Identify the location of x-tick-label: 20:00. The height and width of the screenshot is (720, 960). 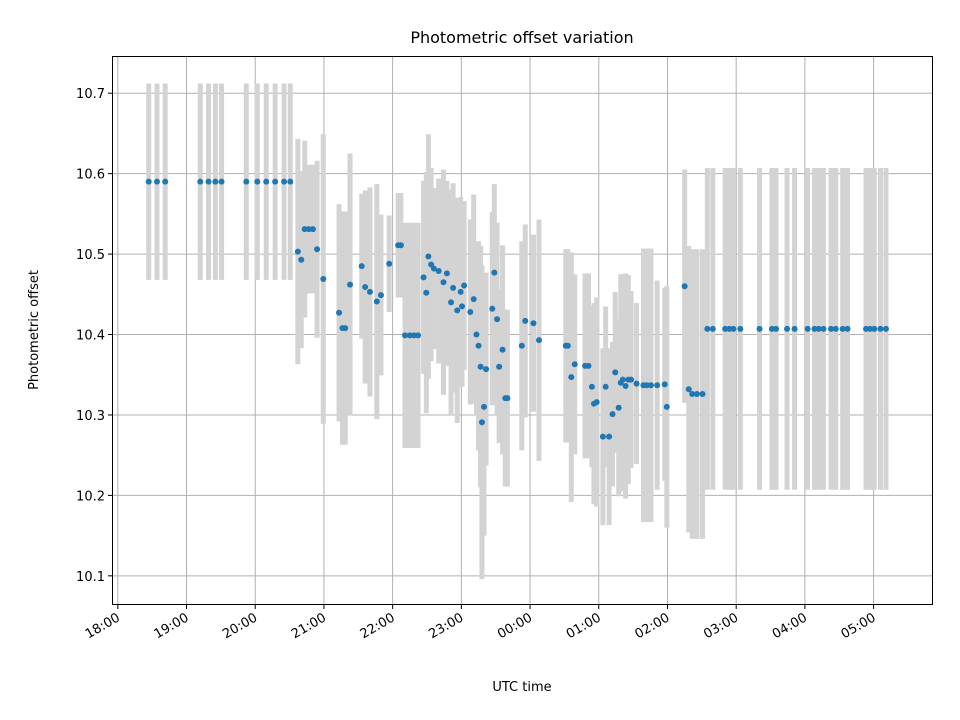
(240, 626).